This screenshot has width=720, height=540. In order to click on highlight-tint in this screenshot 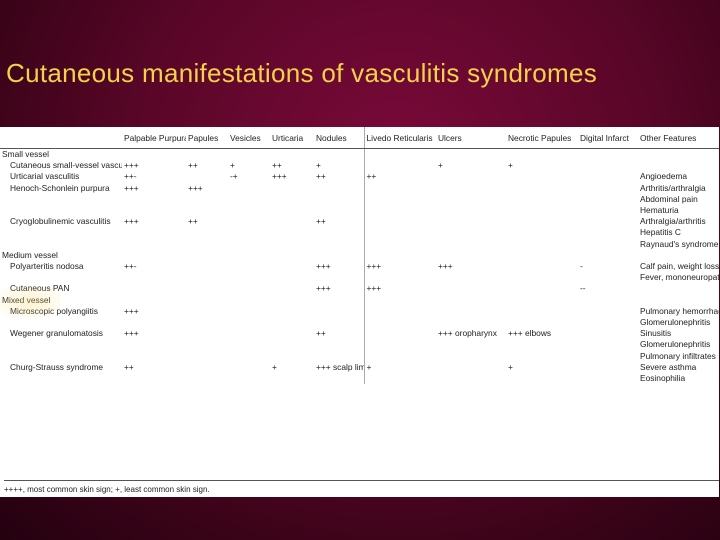, I will do `click(30, 302)`.